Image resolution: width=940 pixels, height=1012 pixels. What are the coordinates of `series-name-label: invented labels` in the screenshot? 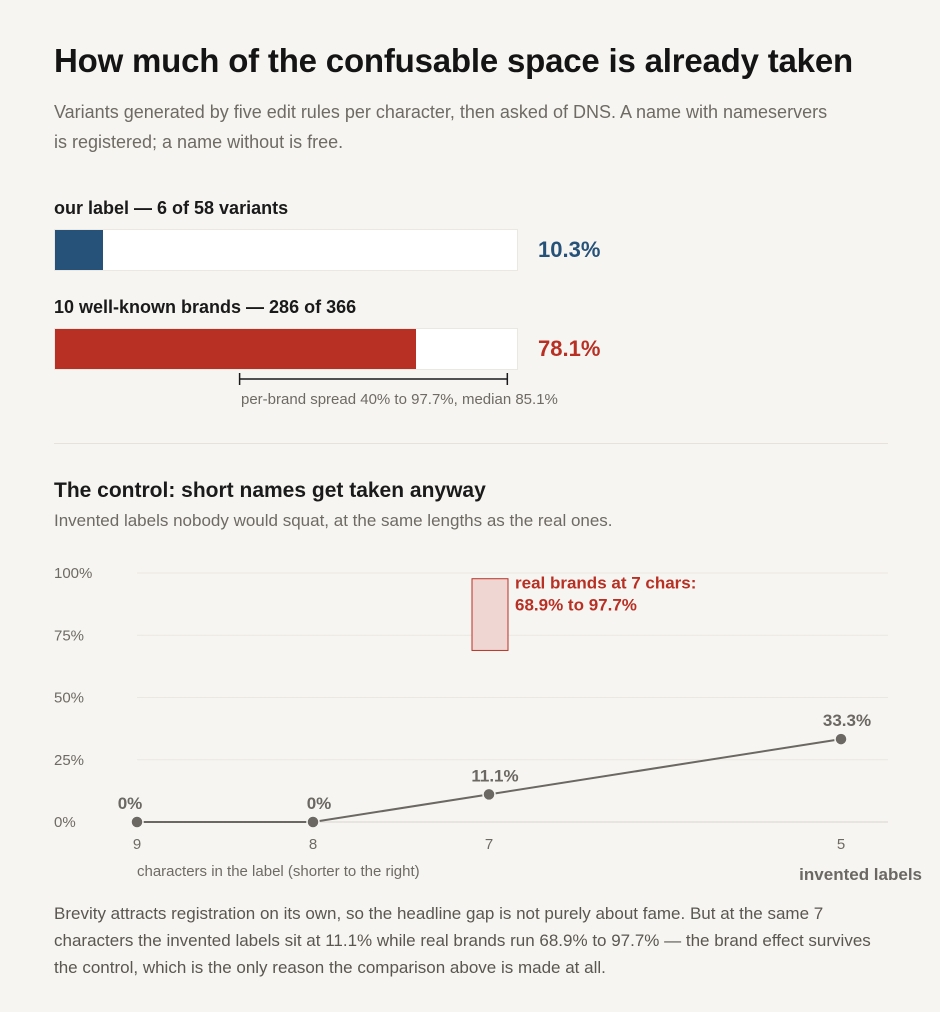 It's located at (860, 874).